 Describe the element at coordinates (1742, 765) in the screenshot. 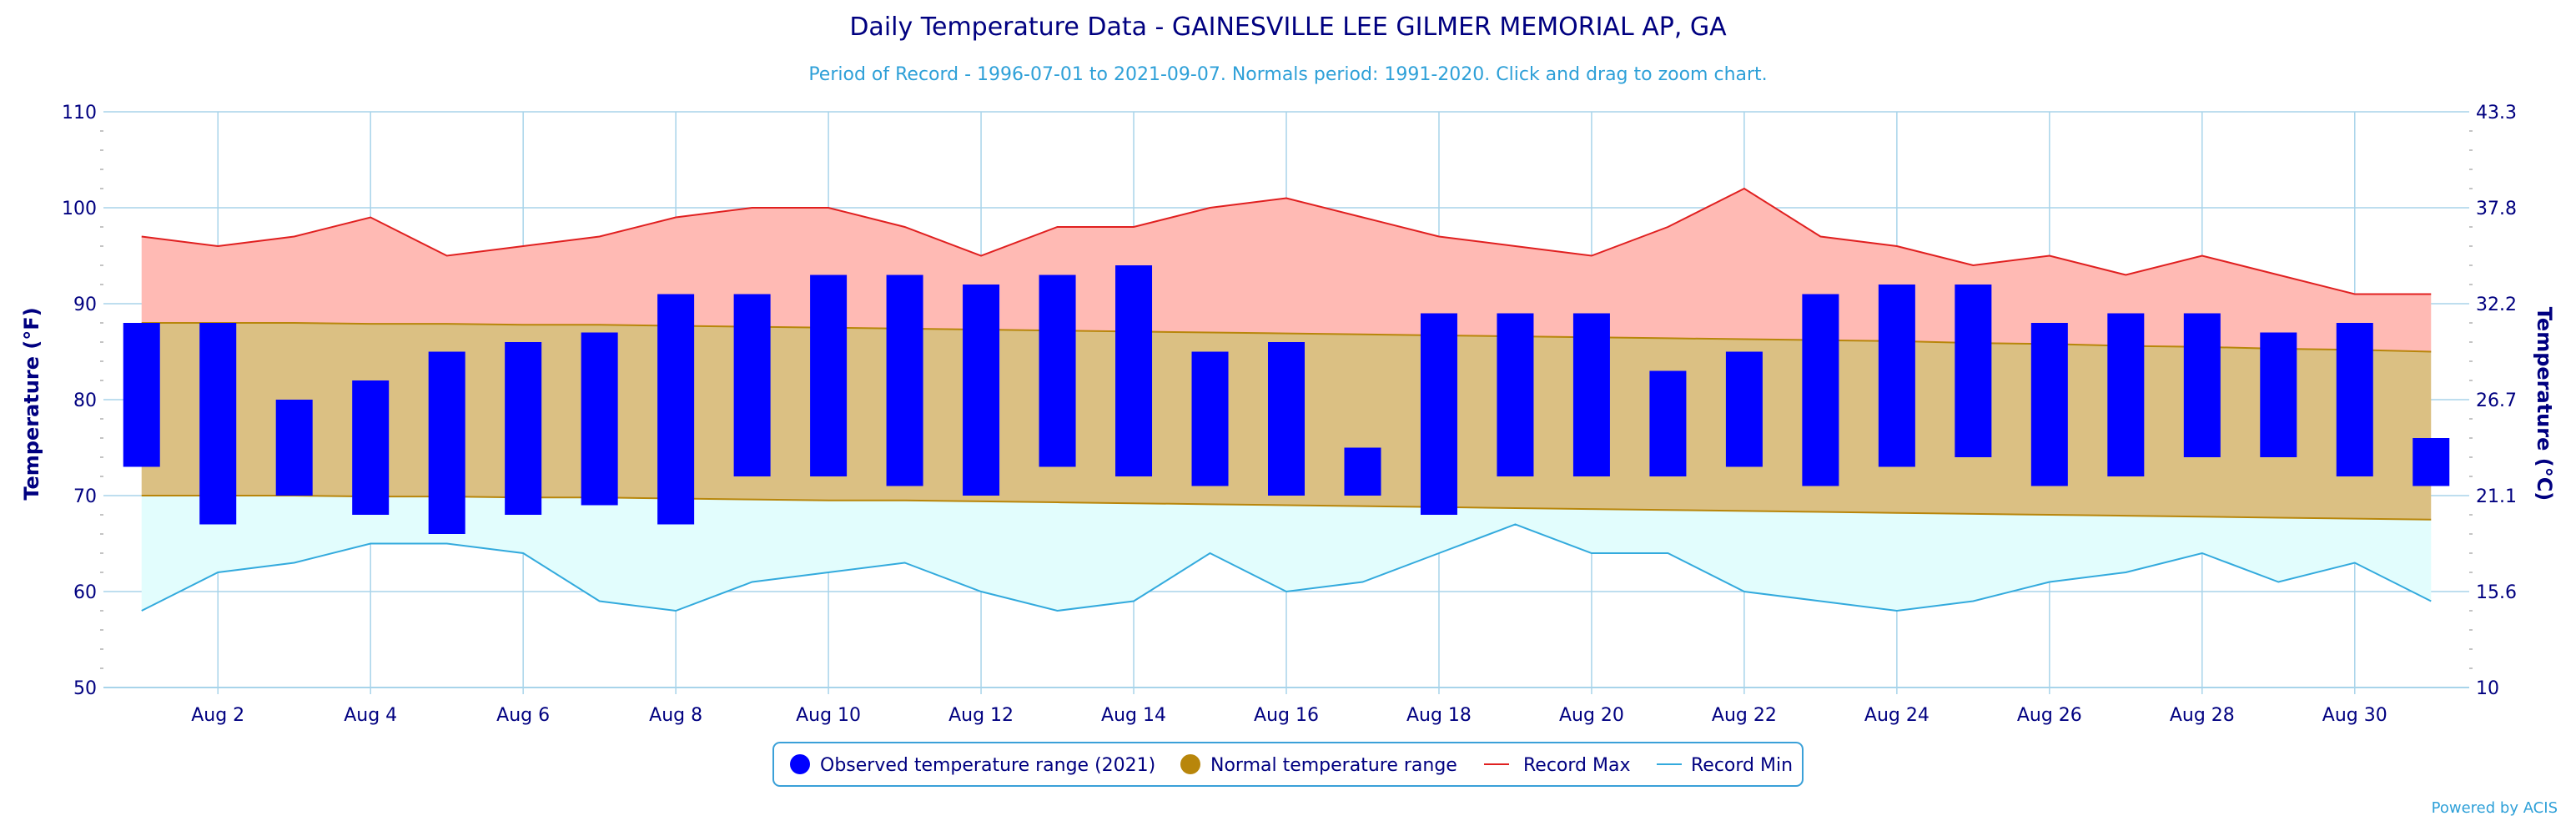

I see `legend-record-min-label: Record Min` at that location.